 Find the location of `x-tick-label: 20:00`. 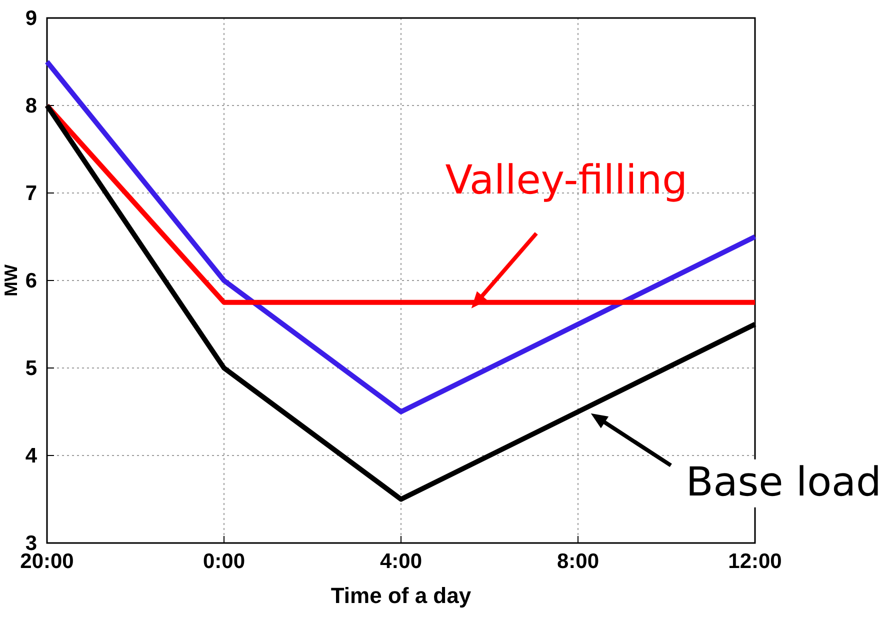

x-tick-label: 20:00 is located at coordinates (47, 561).